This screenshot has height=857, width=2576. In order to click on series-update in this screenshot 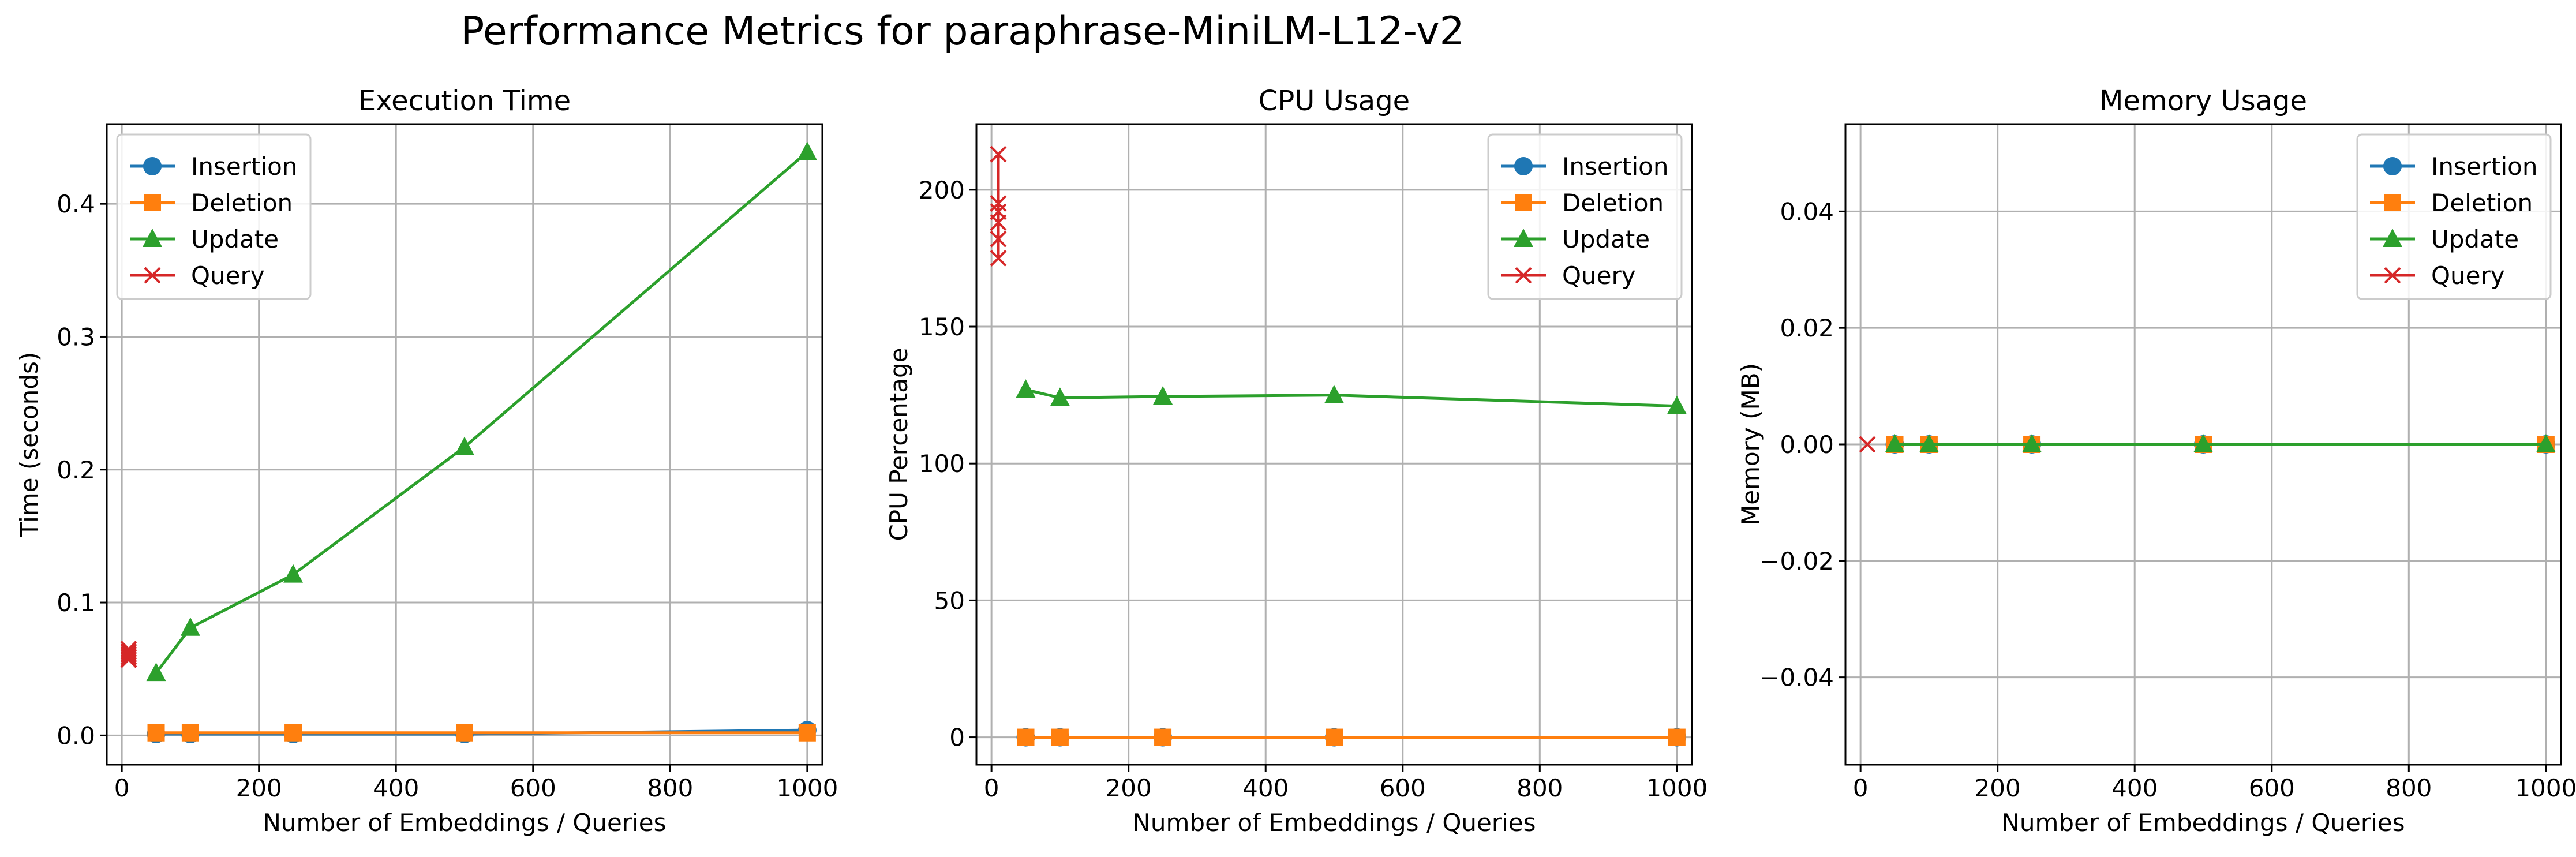, I will do `click(1351, 396)`.